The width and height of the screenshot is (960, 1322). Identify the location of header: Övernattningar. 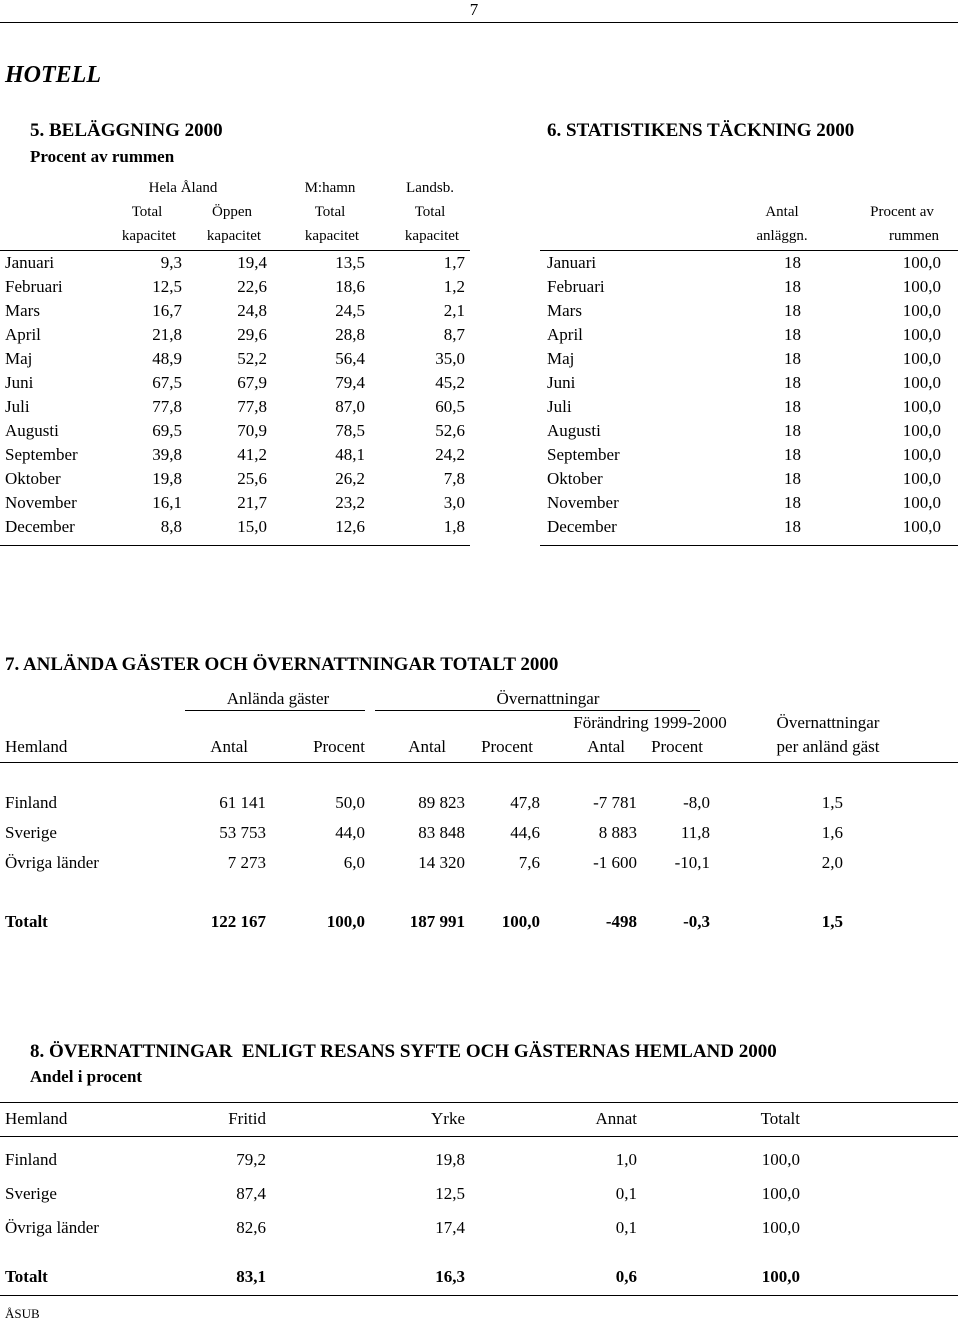
(548, 698).